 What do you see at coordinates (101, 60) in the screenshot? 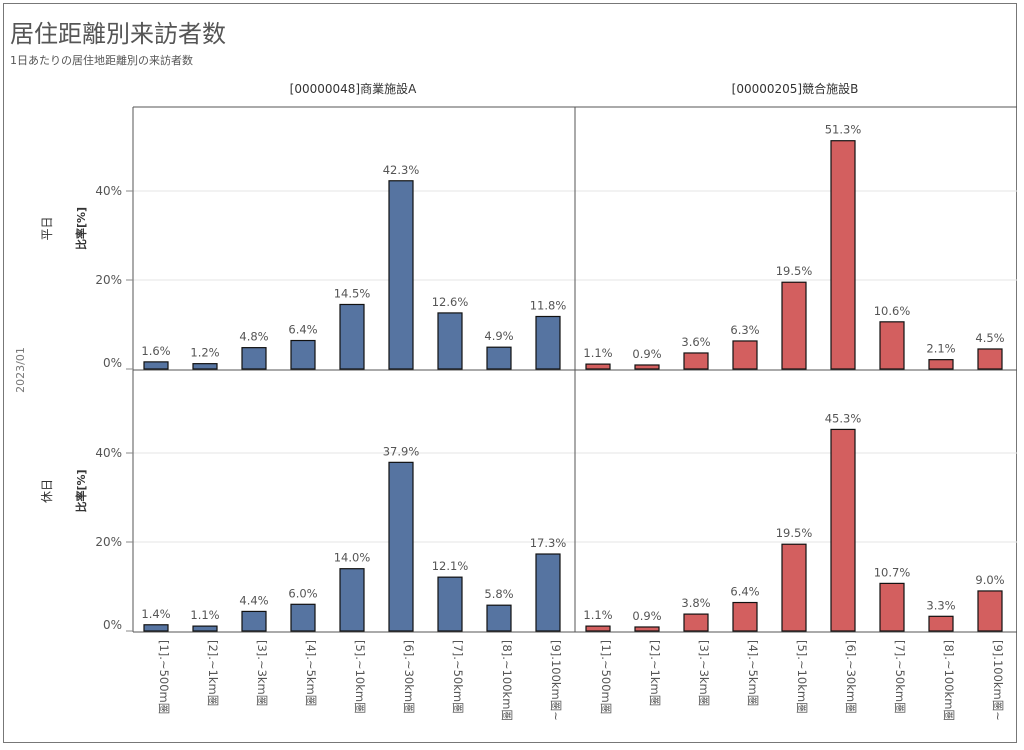
I see `chart-subtitle: 1日あたりの居住地距離別の来訪者数` at bounding box center [101, 60].